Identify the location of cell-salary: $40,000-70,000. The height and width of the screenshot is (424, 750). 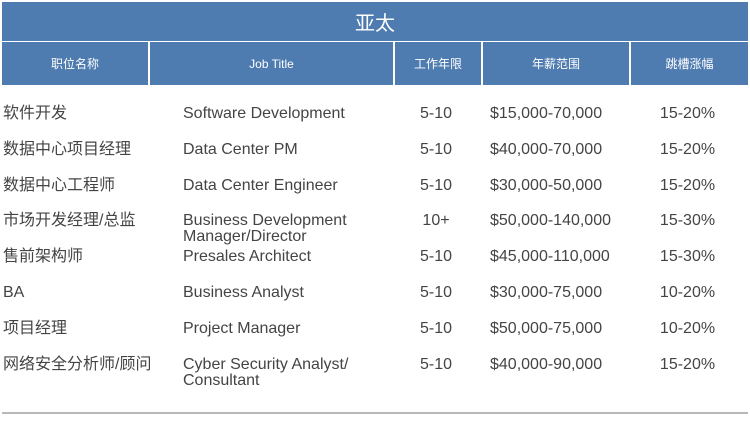
(546, 149).